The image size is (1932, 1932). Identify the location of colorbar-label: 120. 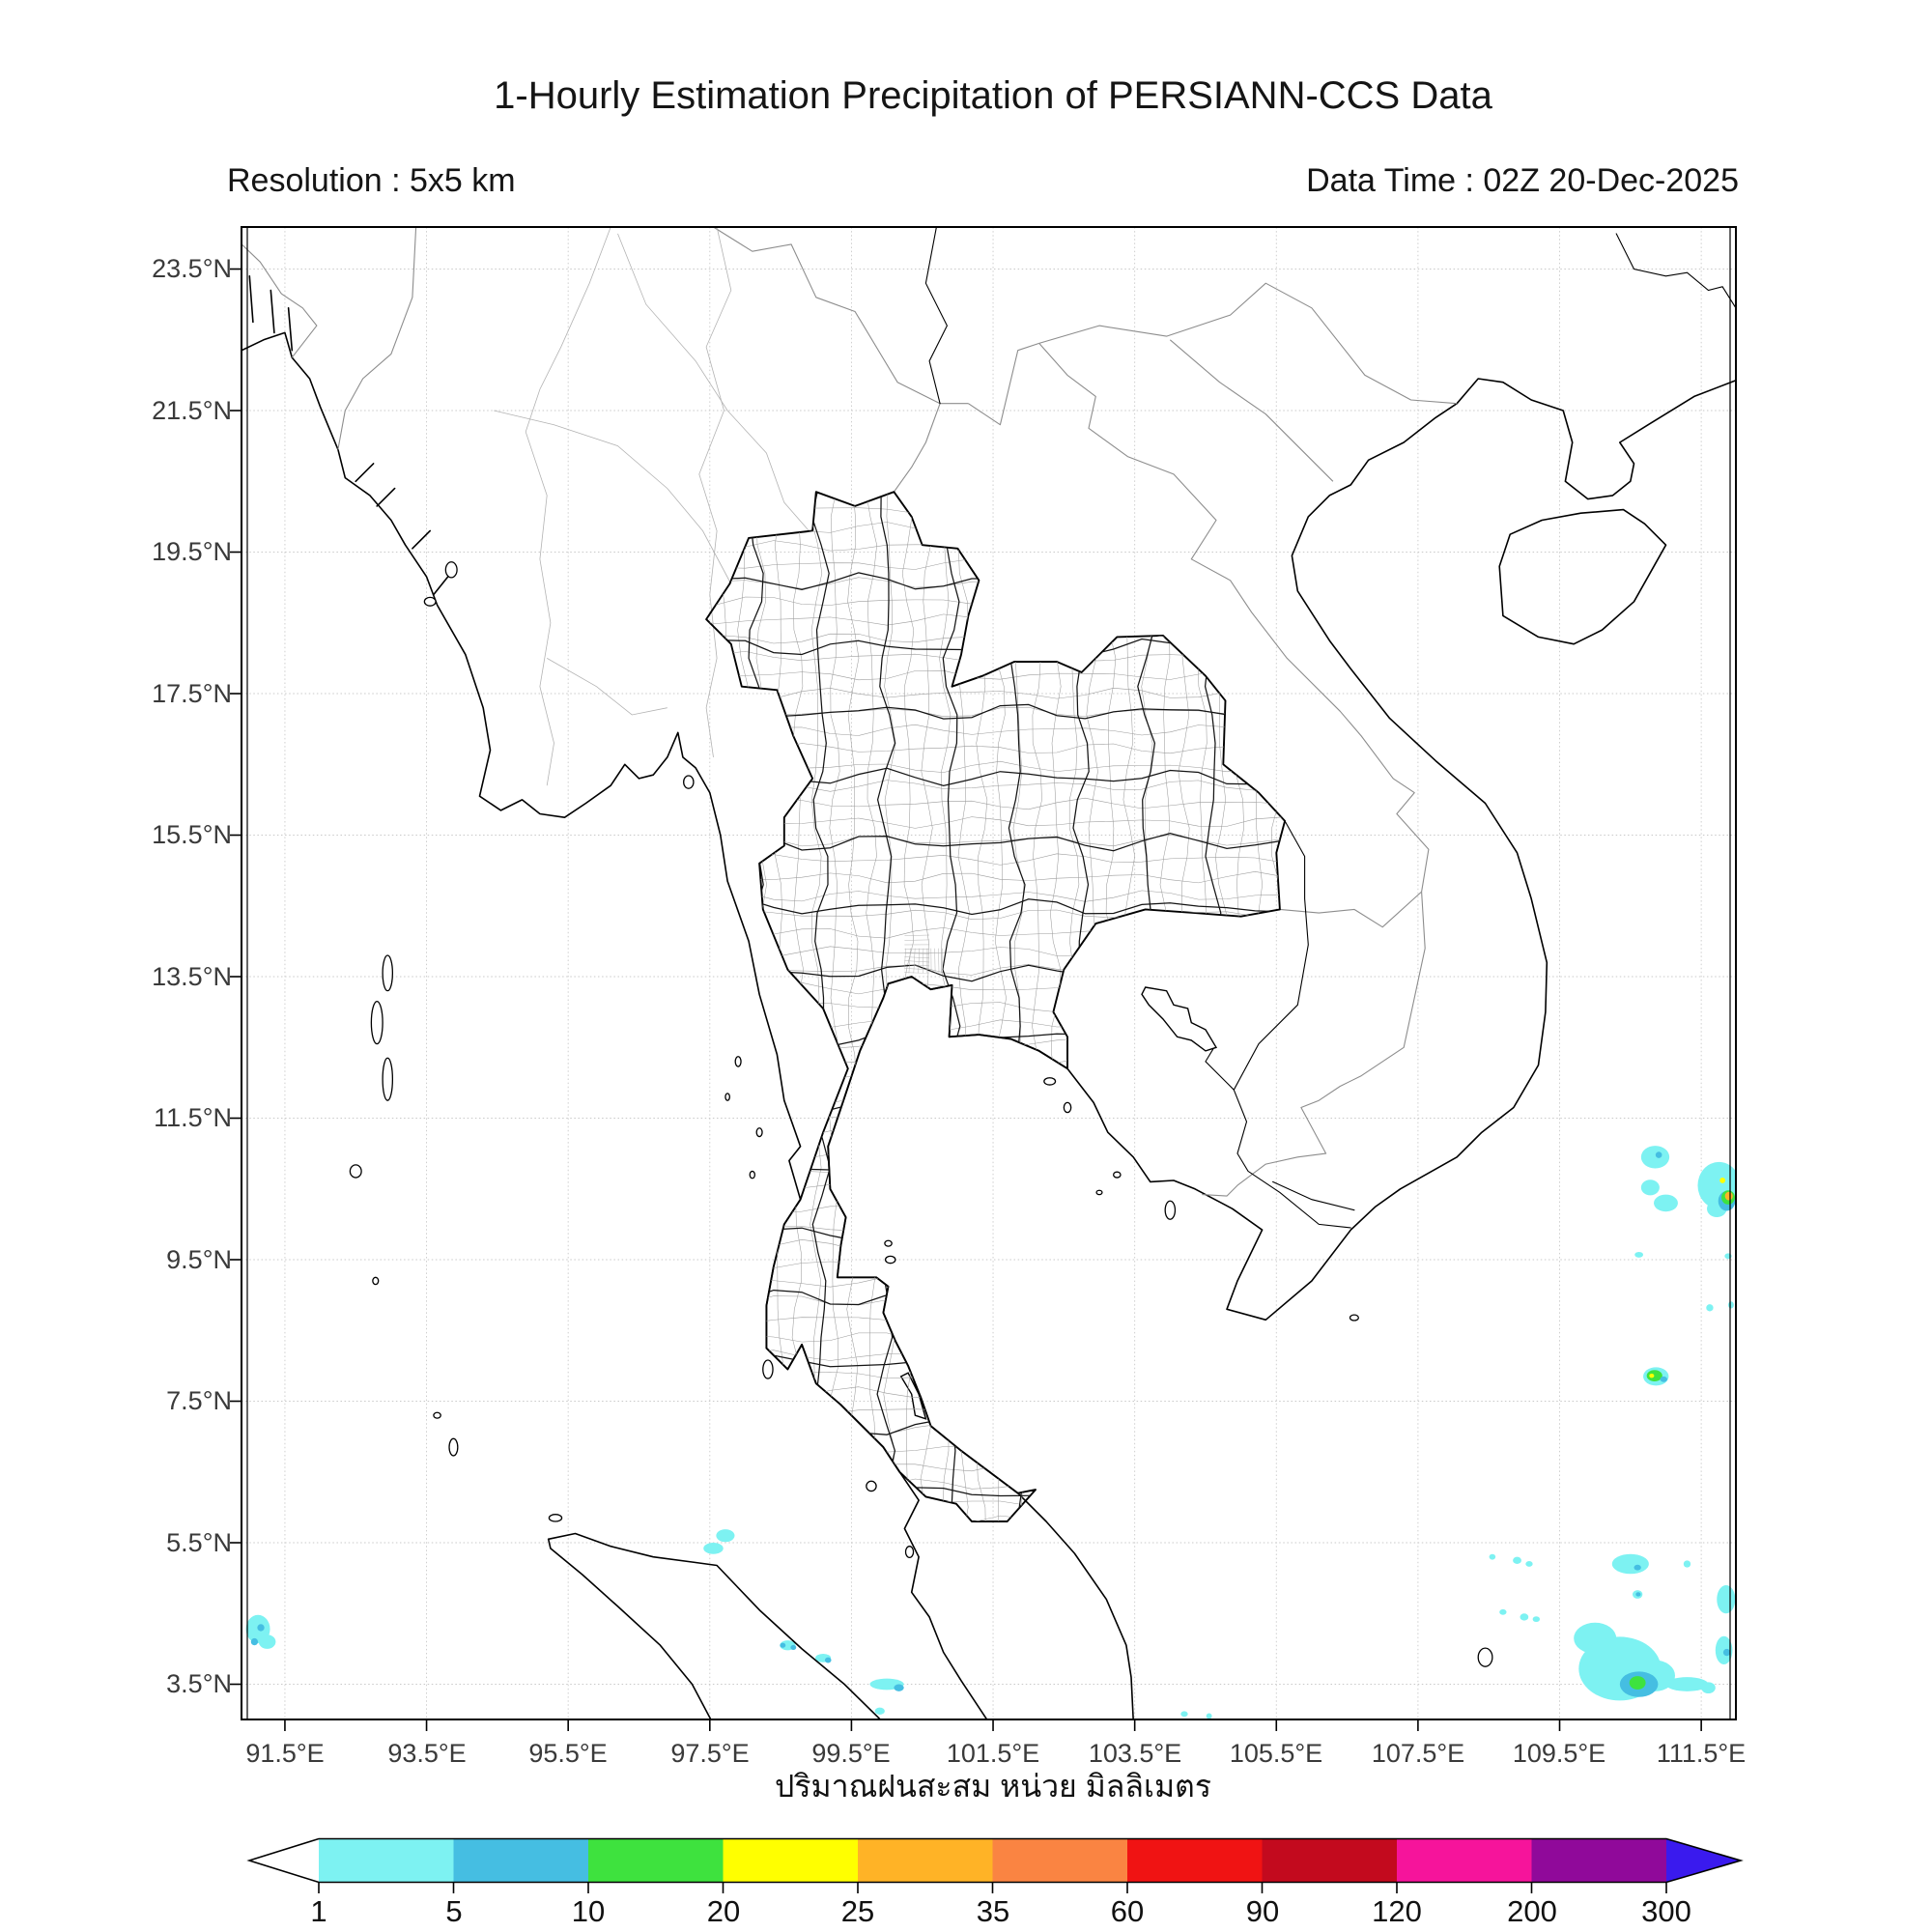
(1397, 1911).